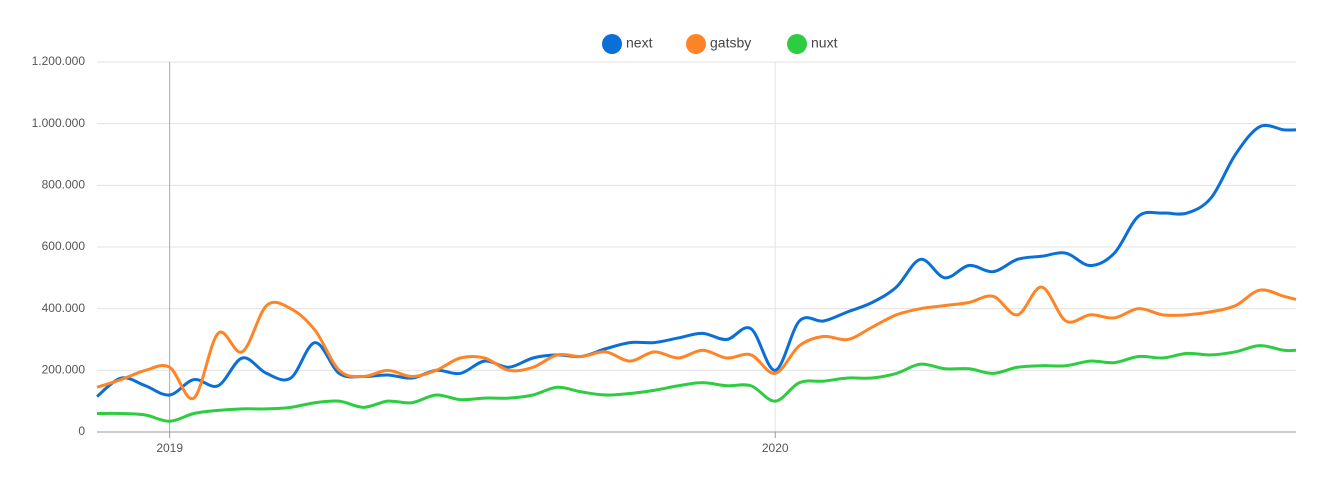 This screenshot has width=1344, height=482. What do you see at coordinates (775, 448) in the screenshot?
I see `x-tick-label: 2020` at bounding box center [775, 448].